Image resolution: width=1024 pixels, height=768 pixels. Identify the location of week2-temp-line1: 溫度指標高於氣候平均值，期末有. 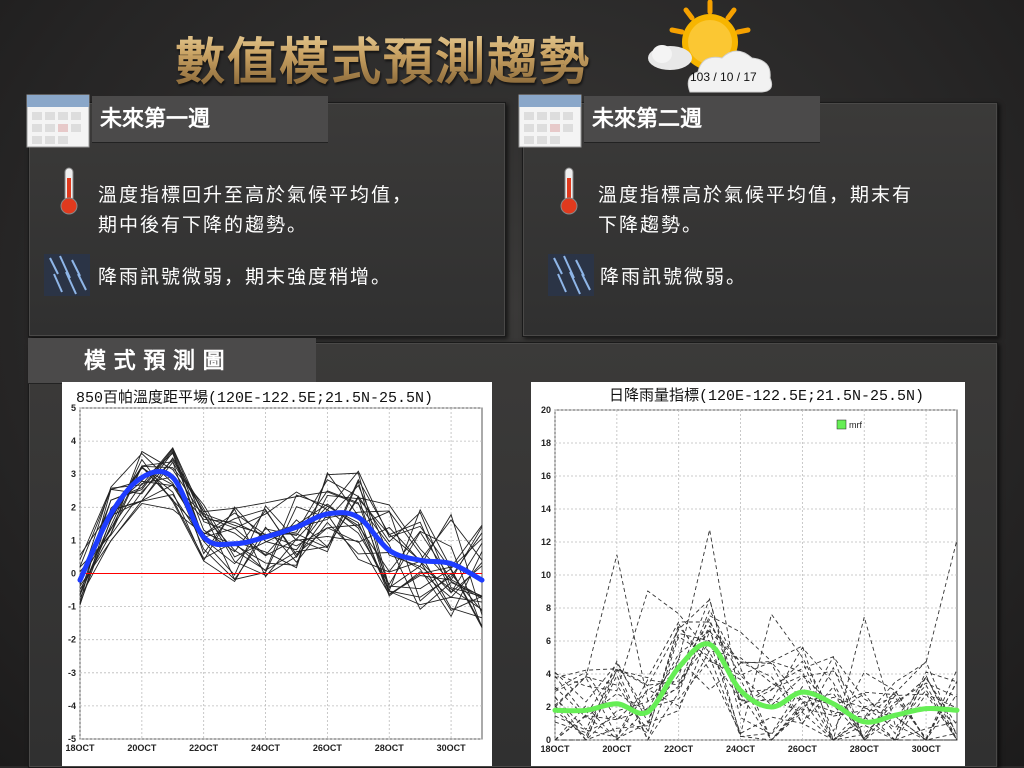
(756, 195).